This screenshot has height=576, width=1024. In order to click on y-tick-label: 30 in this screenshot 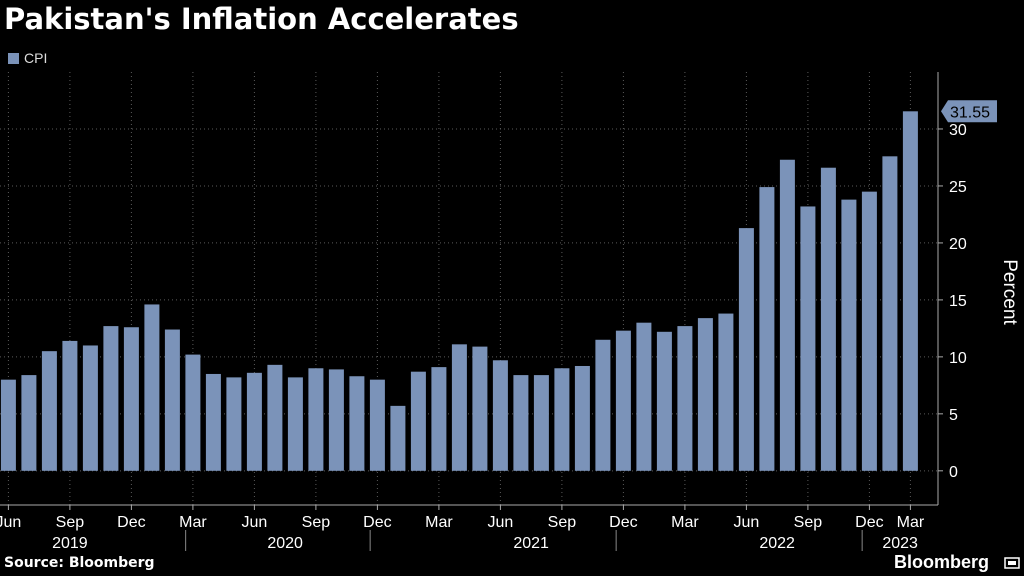, I will do `click(958, 130)`.